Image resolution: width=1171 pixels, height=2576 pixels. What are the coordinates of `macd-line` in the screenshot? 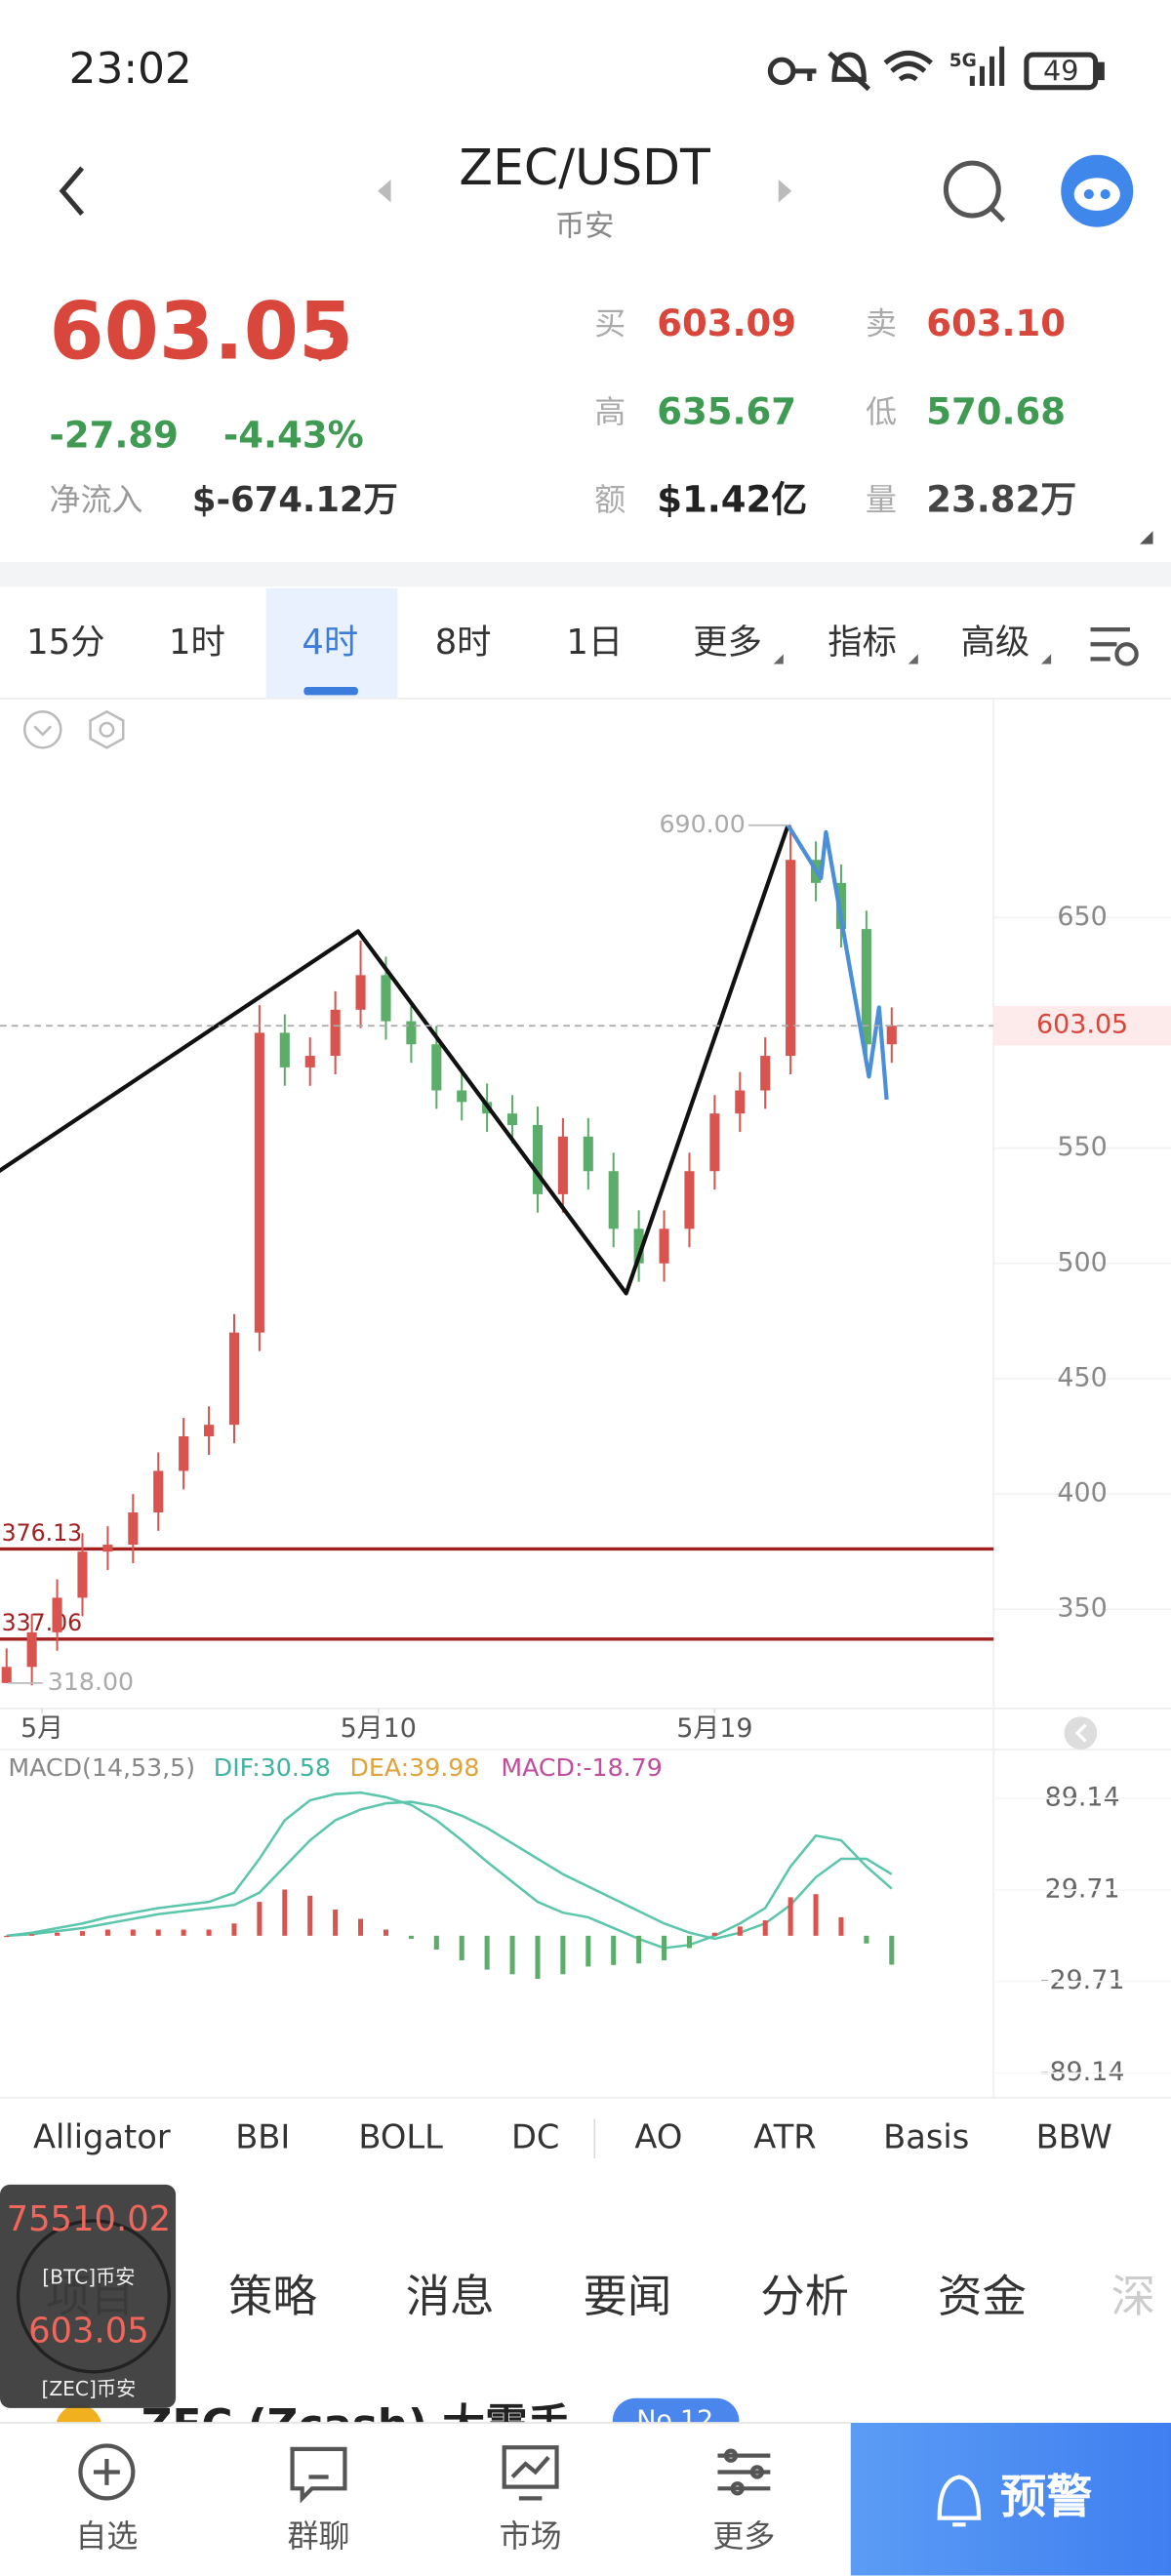 It's located at (449, 1870).